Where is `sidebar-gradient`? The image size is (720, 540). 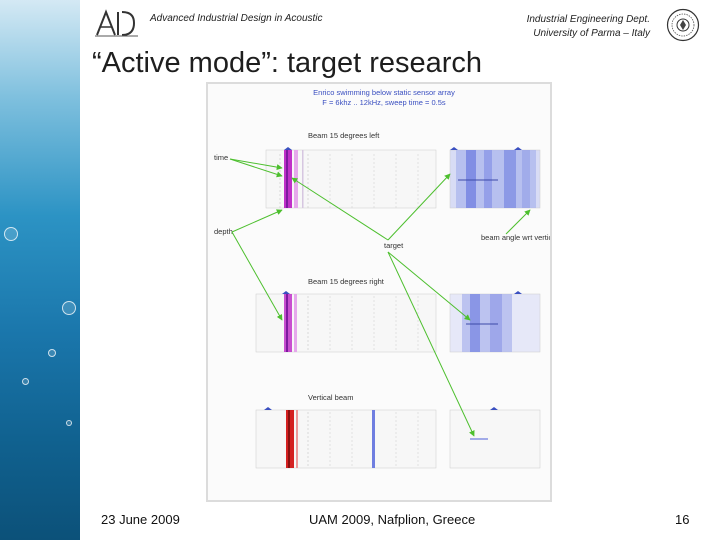 sidebar-gradient is located at coordinates (40, 270).